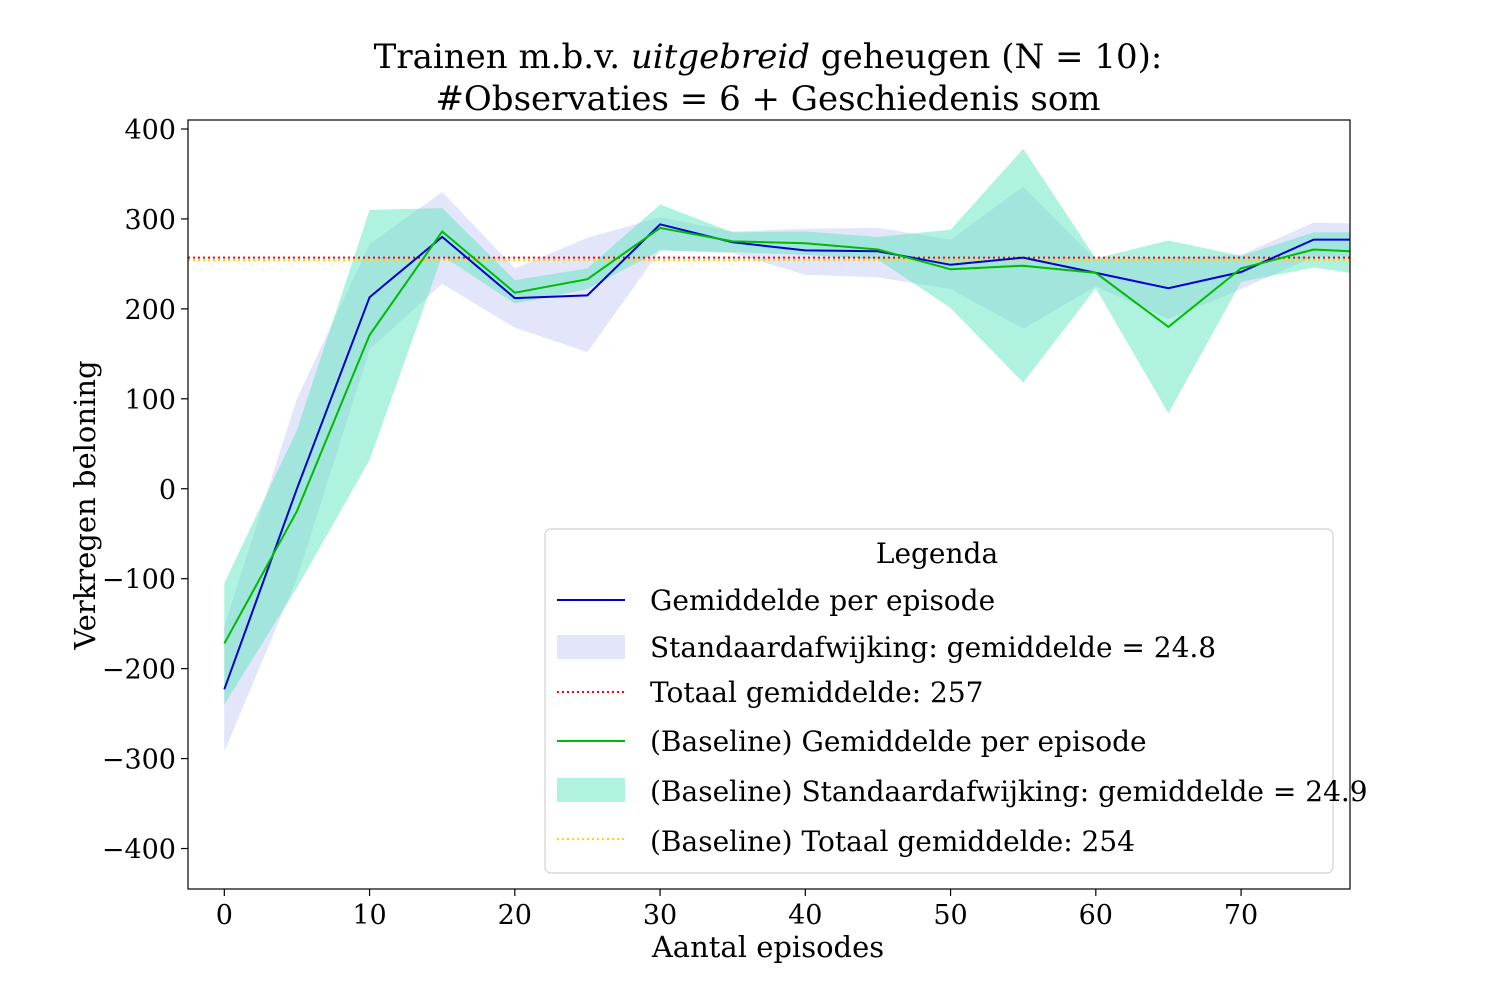  I want to click on legend-label-baseline-total-mean: (Baseline) Totaal gemiddelde: 254, so click(892, 841).